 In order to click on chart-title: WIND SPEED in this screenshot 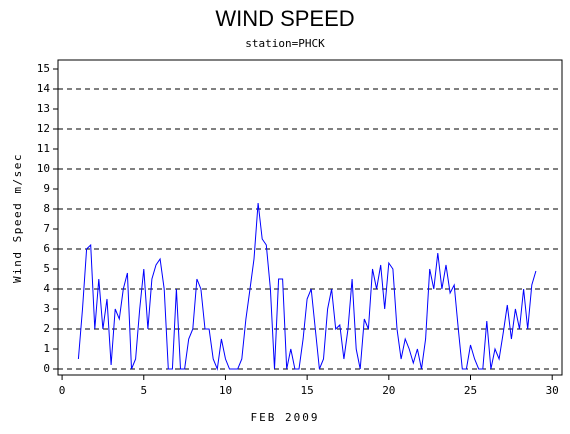, I will do `click(284, 18)`.